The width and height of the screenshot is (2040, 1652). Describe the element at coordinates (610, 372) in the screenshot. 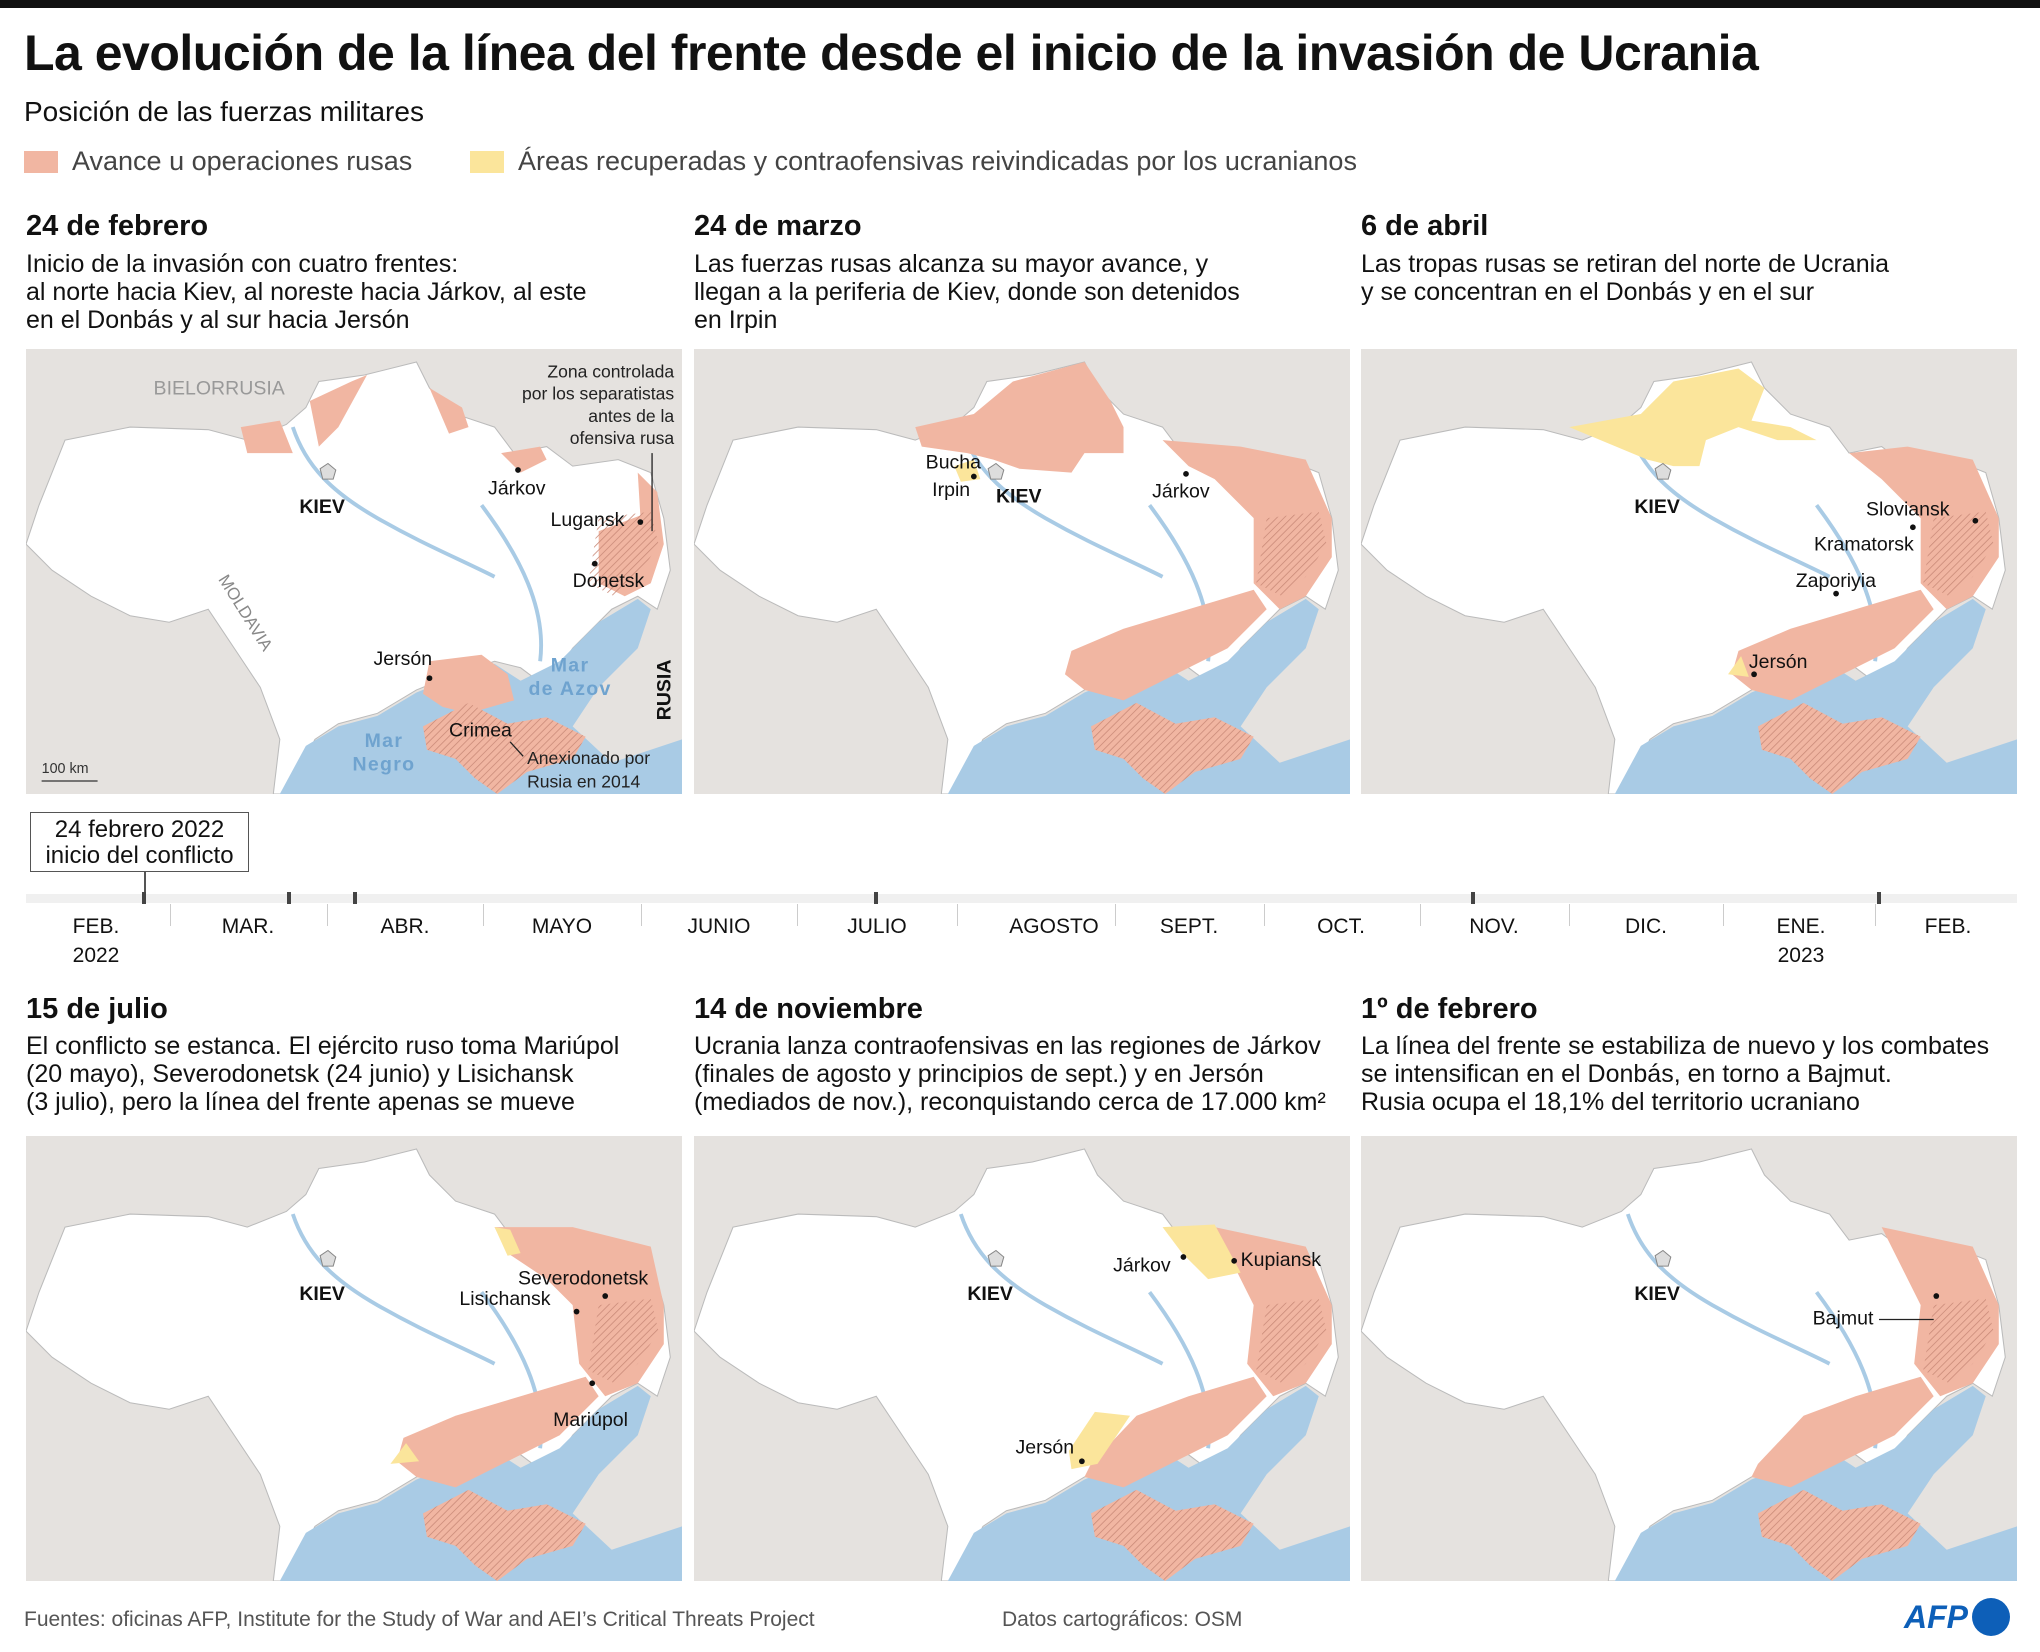

I see `map-label: Zona controlada` at that location.